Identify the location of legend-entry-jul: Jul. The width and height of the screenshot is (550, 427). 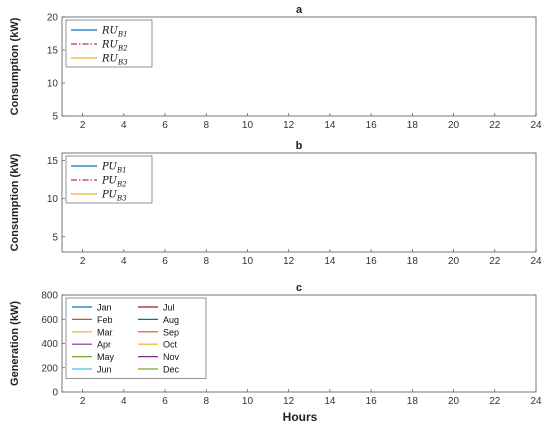
(169, 308).